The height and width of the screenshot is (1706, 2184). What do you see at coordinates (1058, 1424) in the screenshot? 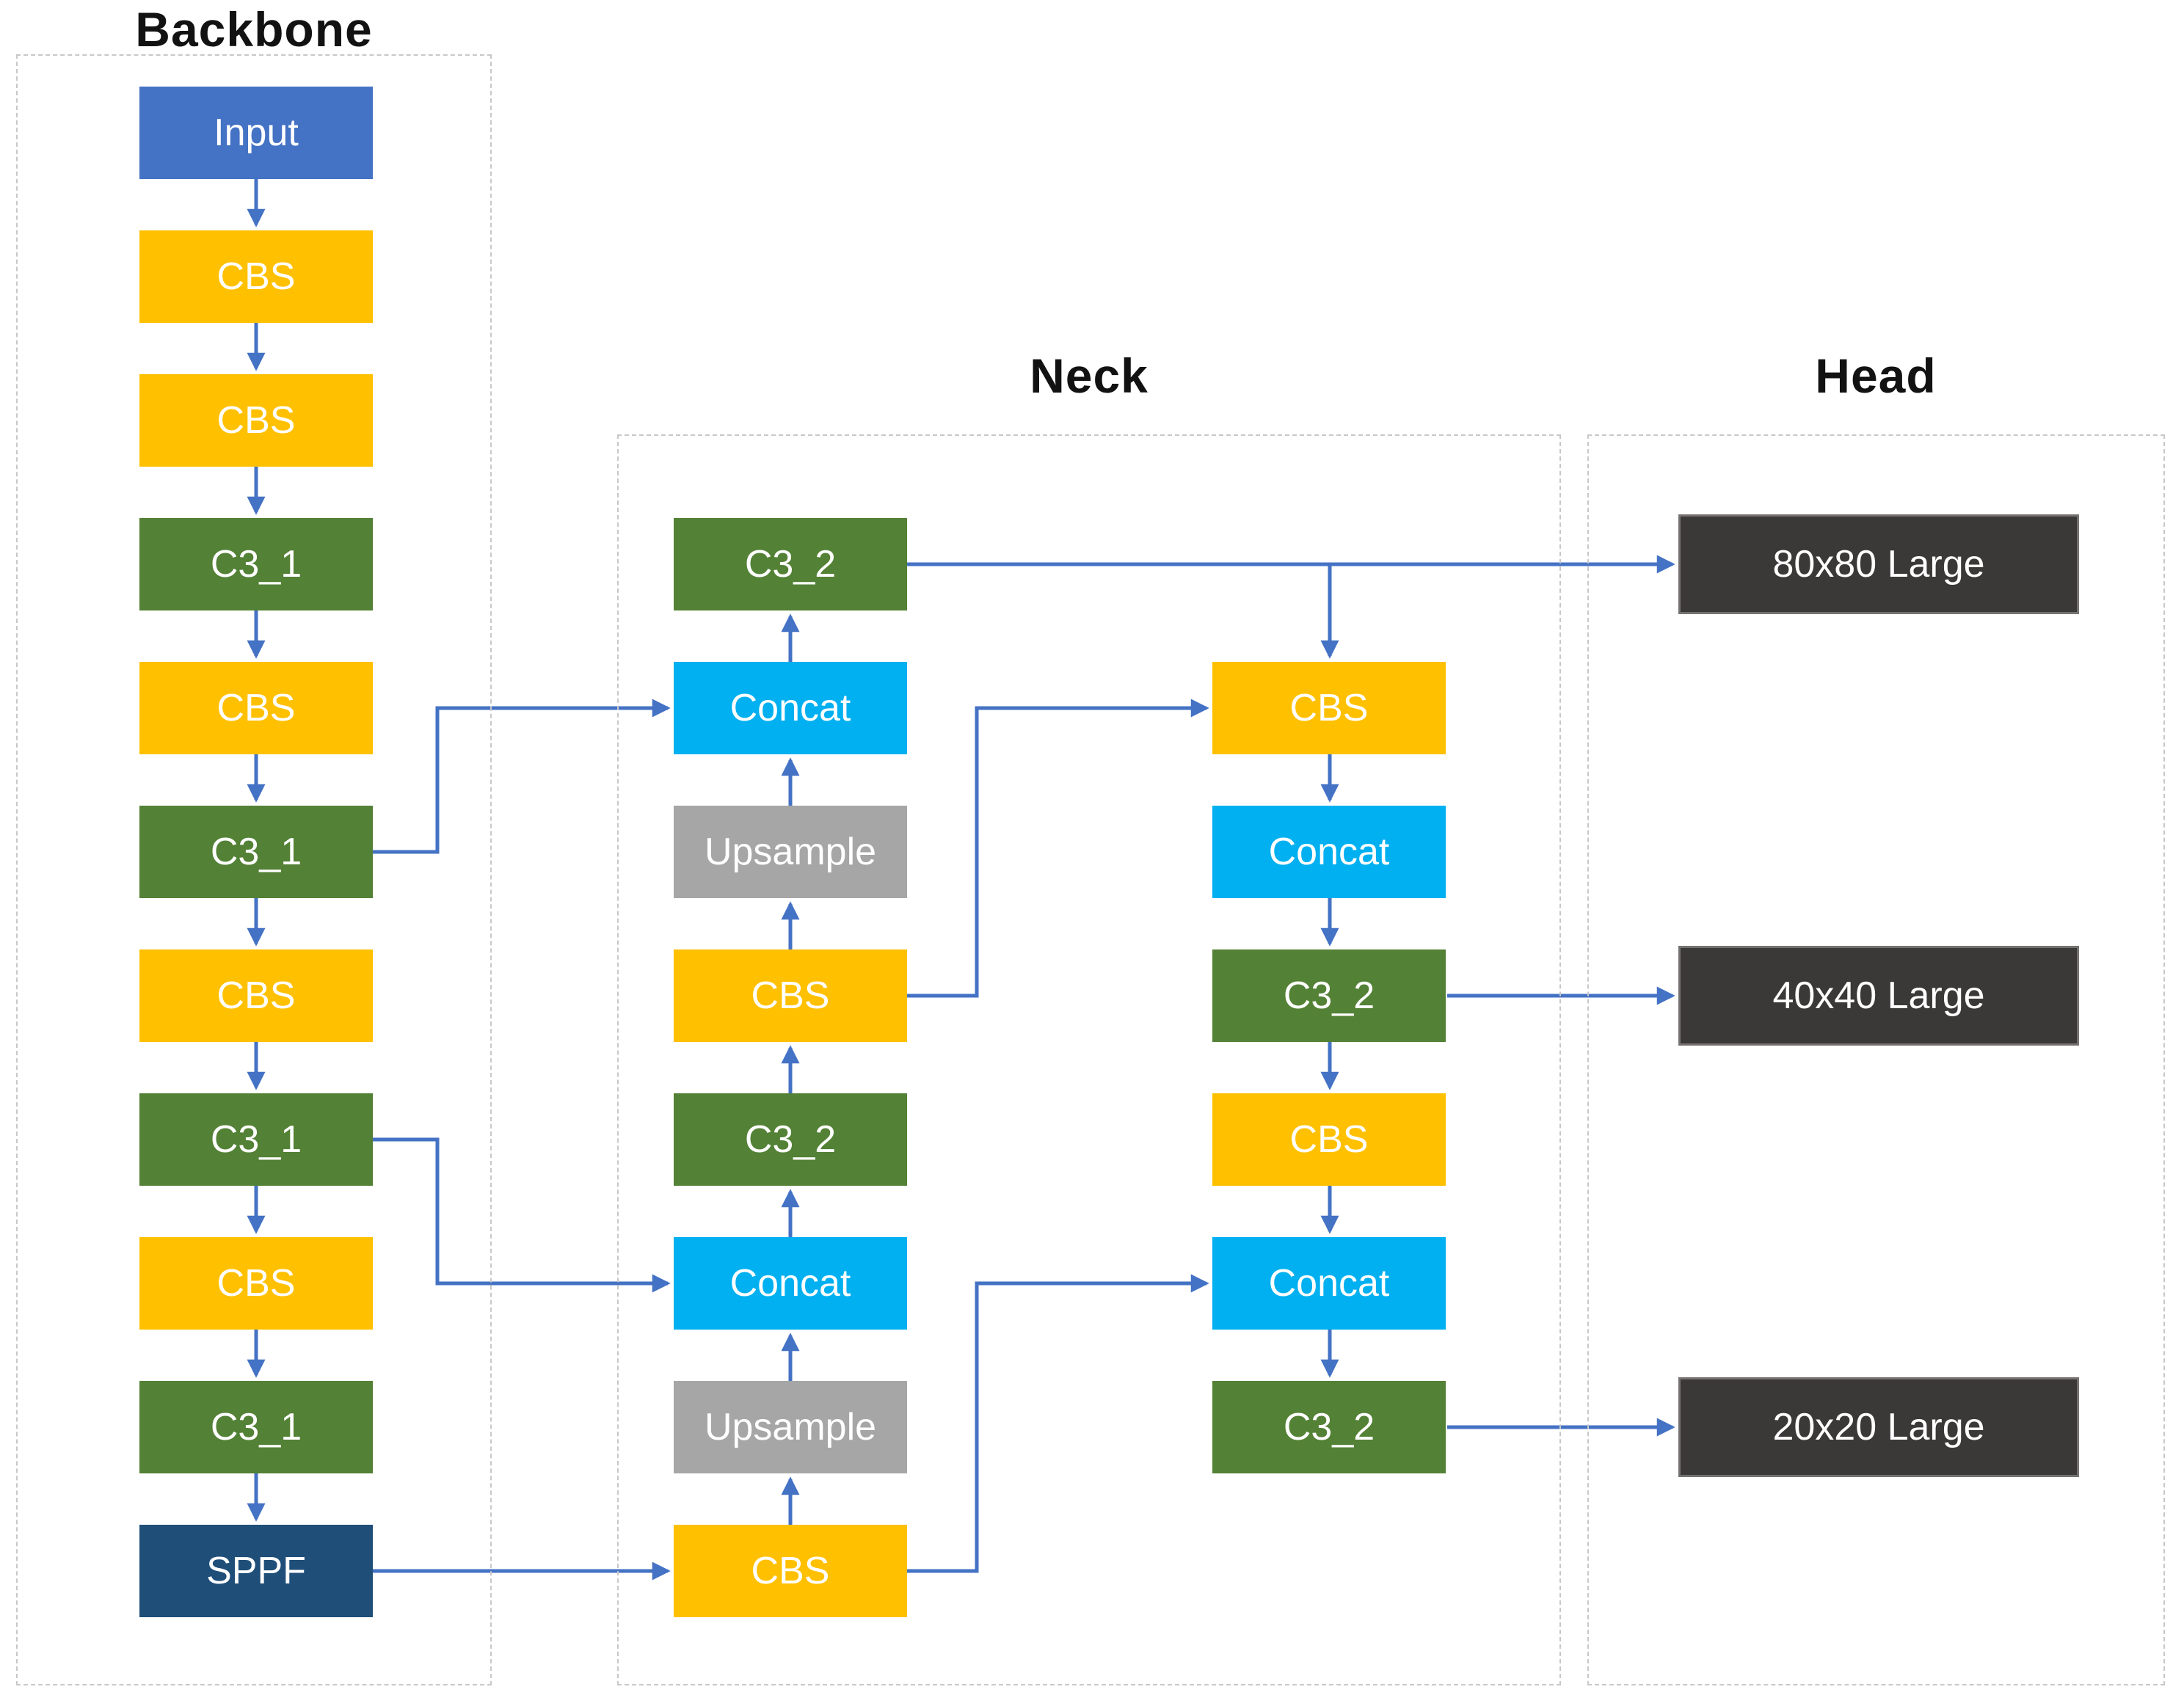
I see `arrow-cbs-bottom-to-concat-right` at bounding box center [1058, 1424].